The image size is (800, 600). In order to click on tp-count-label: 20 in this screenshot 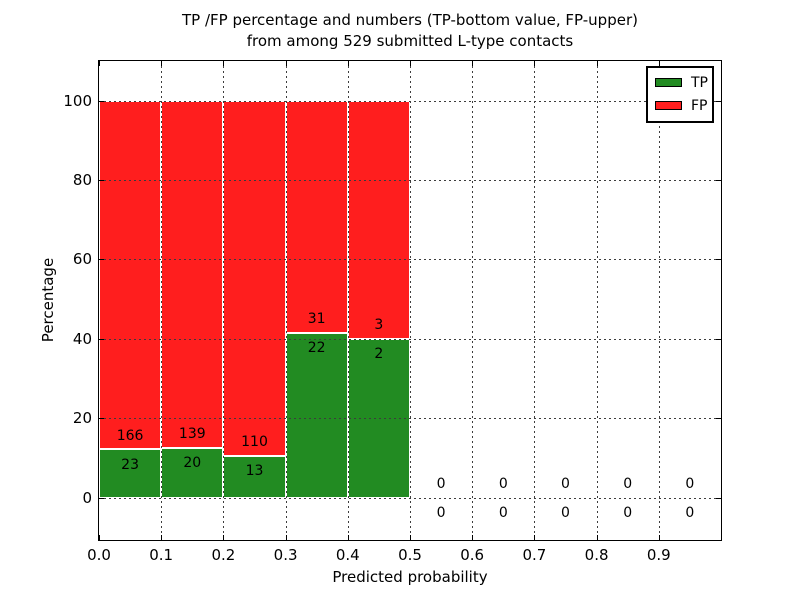, I will do `click(192, 463)`.